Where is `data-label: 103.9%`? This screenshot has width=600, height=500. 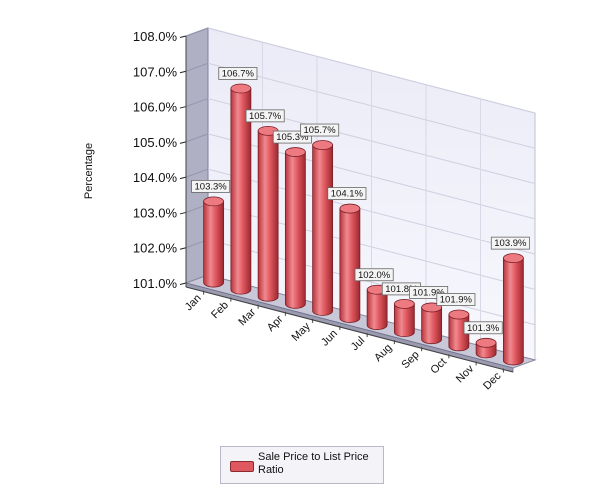 data-label: 103.9% is located at coordinates (510, 243).